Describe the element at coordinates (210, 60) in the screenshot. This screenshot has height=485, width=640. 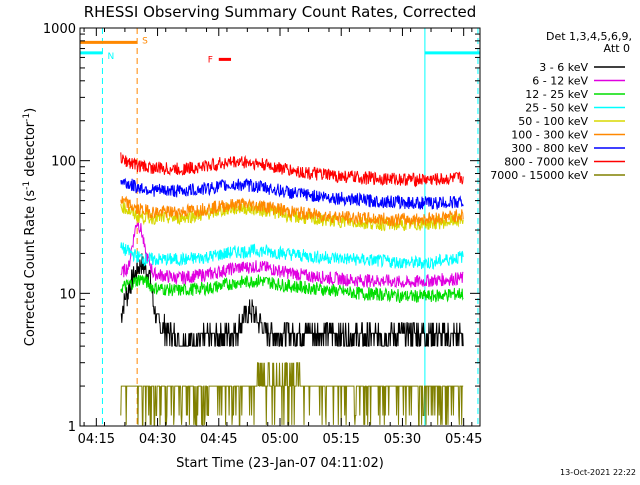
I see `flare-marker-label: F` at that location.